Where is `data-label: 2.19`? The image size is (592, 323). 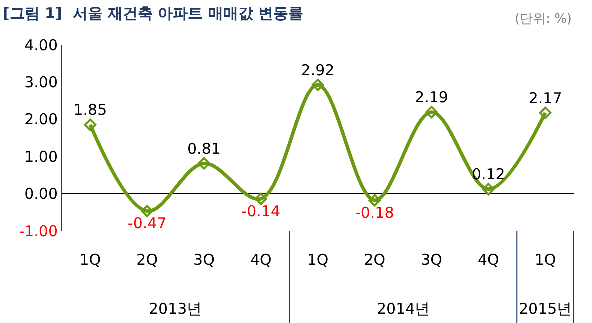
data-label: 2.19 is located at coordinates (431, 97).